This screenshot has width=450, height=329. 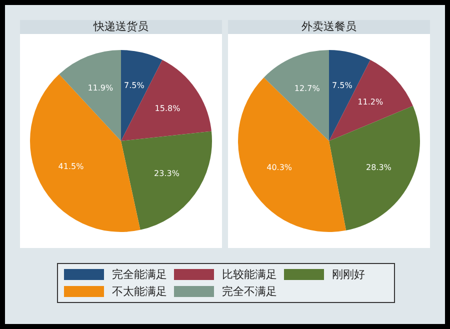 I want to click on data-label: 23.3%, so click(x=167, y=173).